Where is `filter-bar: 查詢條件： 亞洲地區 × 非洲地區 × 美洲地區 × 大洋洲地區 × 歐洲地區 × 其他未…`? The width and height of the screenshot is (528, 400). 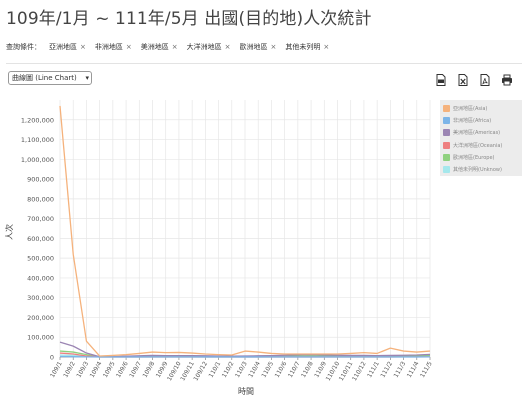 filter-bar: 查詢條件： 亞洲地區 × 非洲地區 × 美洲地區 × 大洋洲地區 × 歐洲地區 × 其他未… is located at coordinates (172, 47).